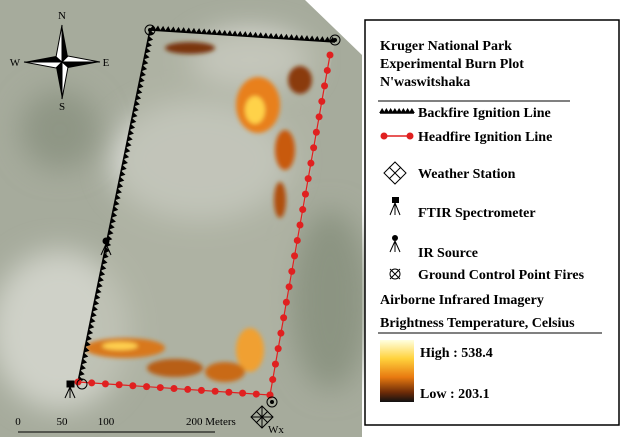 The image size is (624, 437). I want to click on compass-rose: N S W E, so click(60, 61).